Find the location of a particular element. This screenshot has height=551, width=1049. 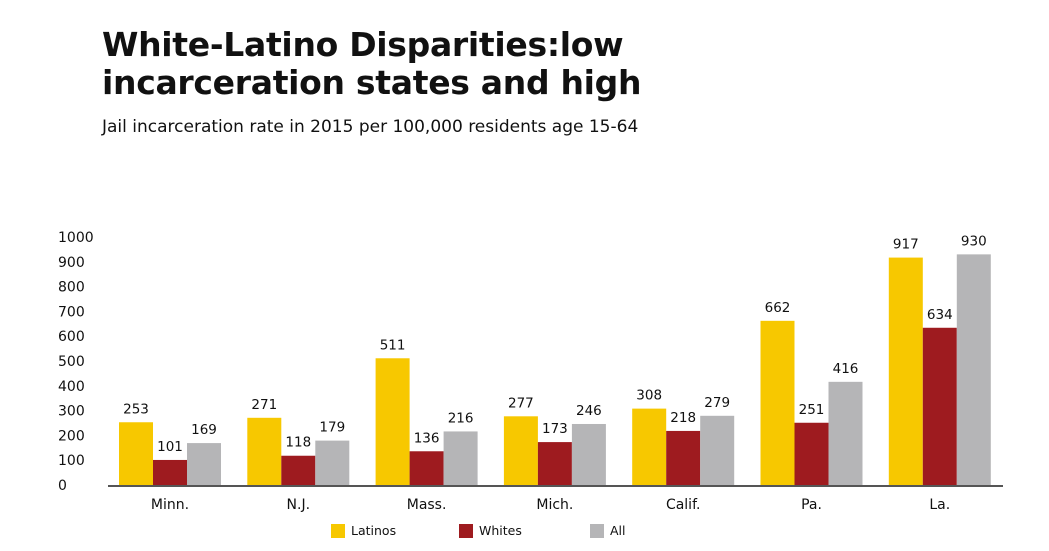

legend-label: All is located at coordinates (618, 530).